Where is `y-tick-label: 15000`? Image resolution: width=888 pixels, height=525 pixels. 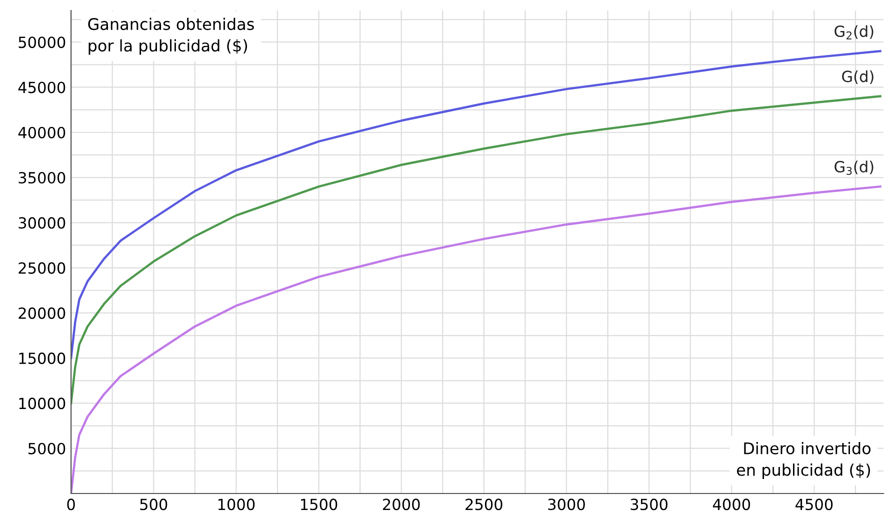
y-tick-label: 15000 is located at coordinates (42, 358).